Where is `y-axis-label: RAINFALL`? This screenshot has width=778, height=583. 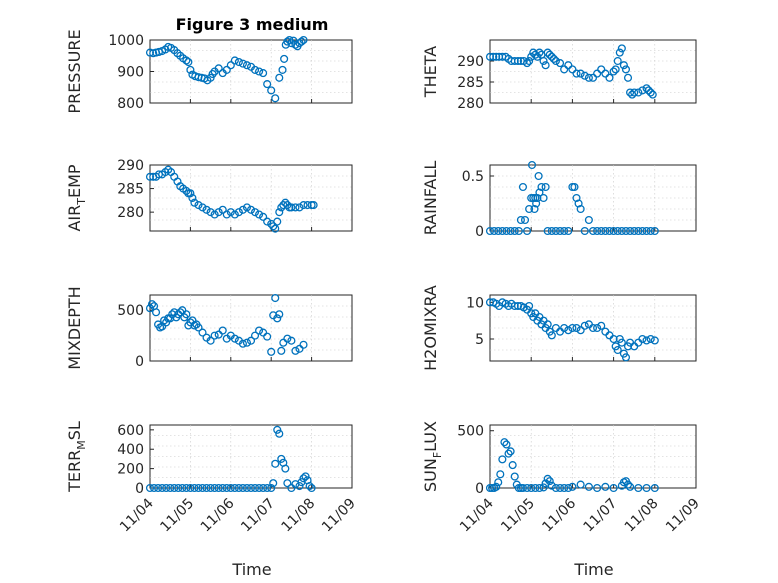 y-axis-label: RAINFALL is located at coordinates (430, 198).